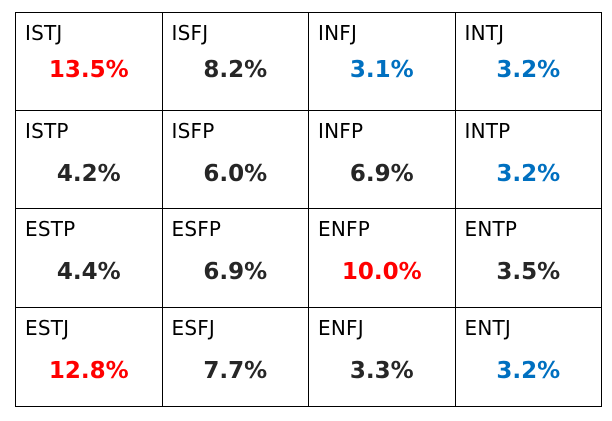 Image resolution: width=612 pixels, height=421 pixels. What do you see at coordinates (491, 229) in the screenshot?
I see `type-label: ENTP` at bounding box center [491, 229].